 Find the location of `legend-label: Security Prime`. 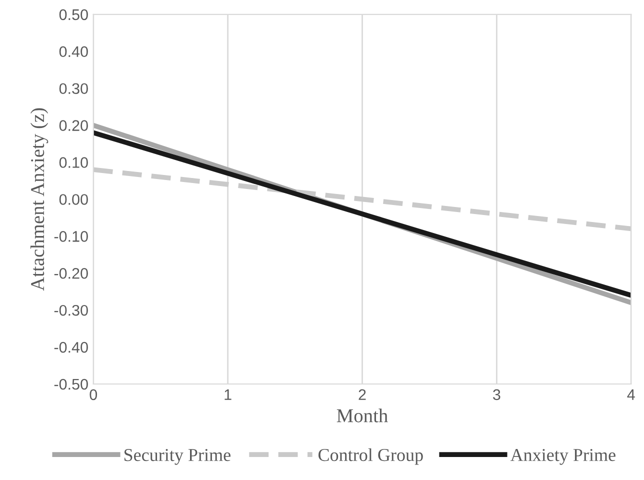

legend-label: Security Prime is located at coordinates (177, 456).